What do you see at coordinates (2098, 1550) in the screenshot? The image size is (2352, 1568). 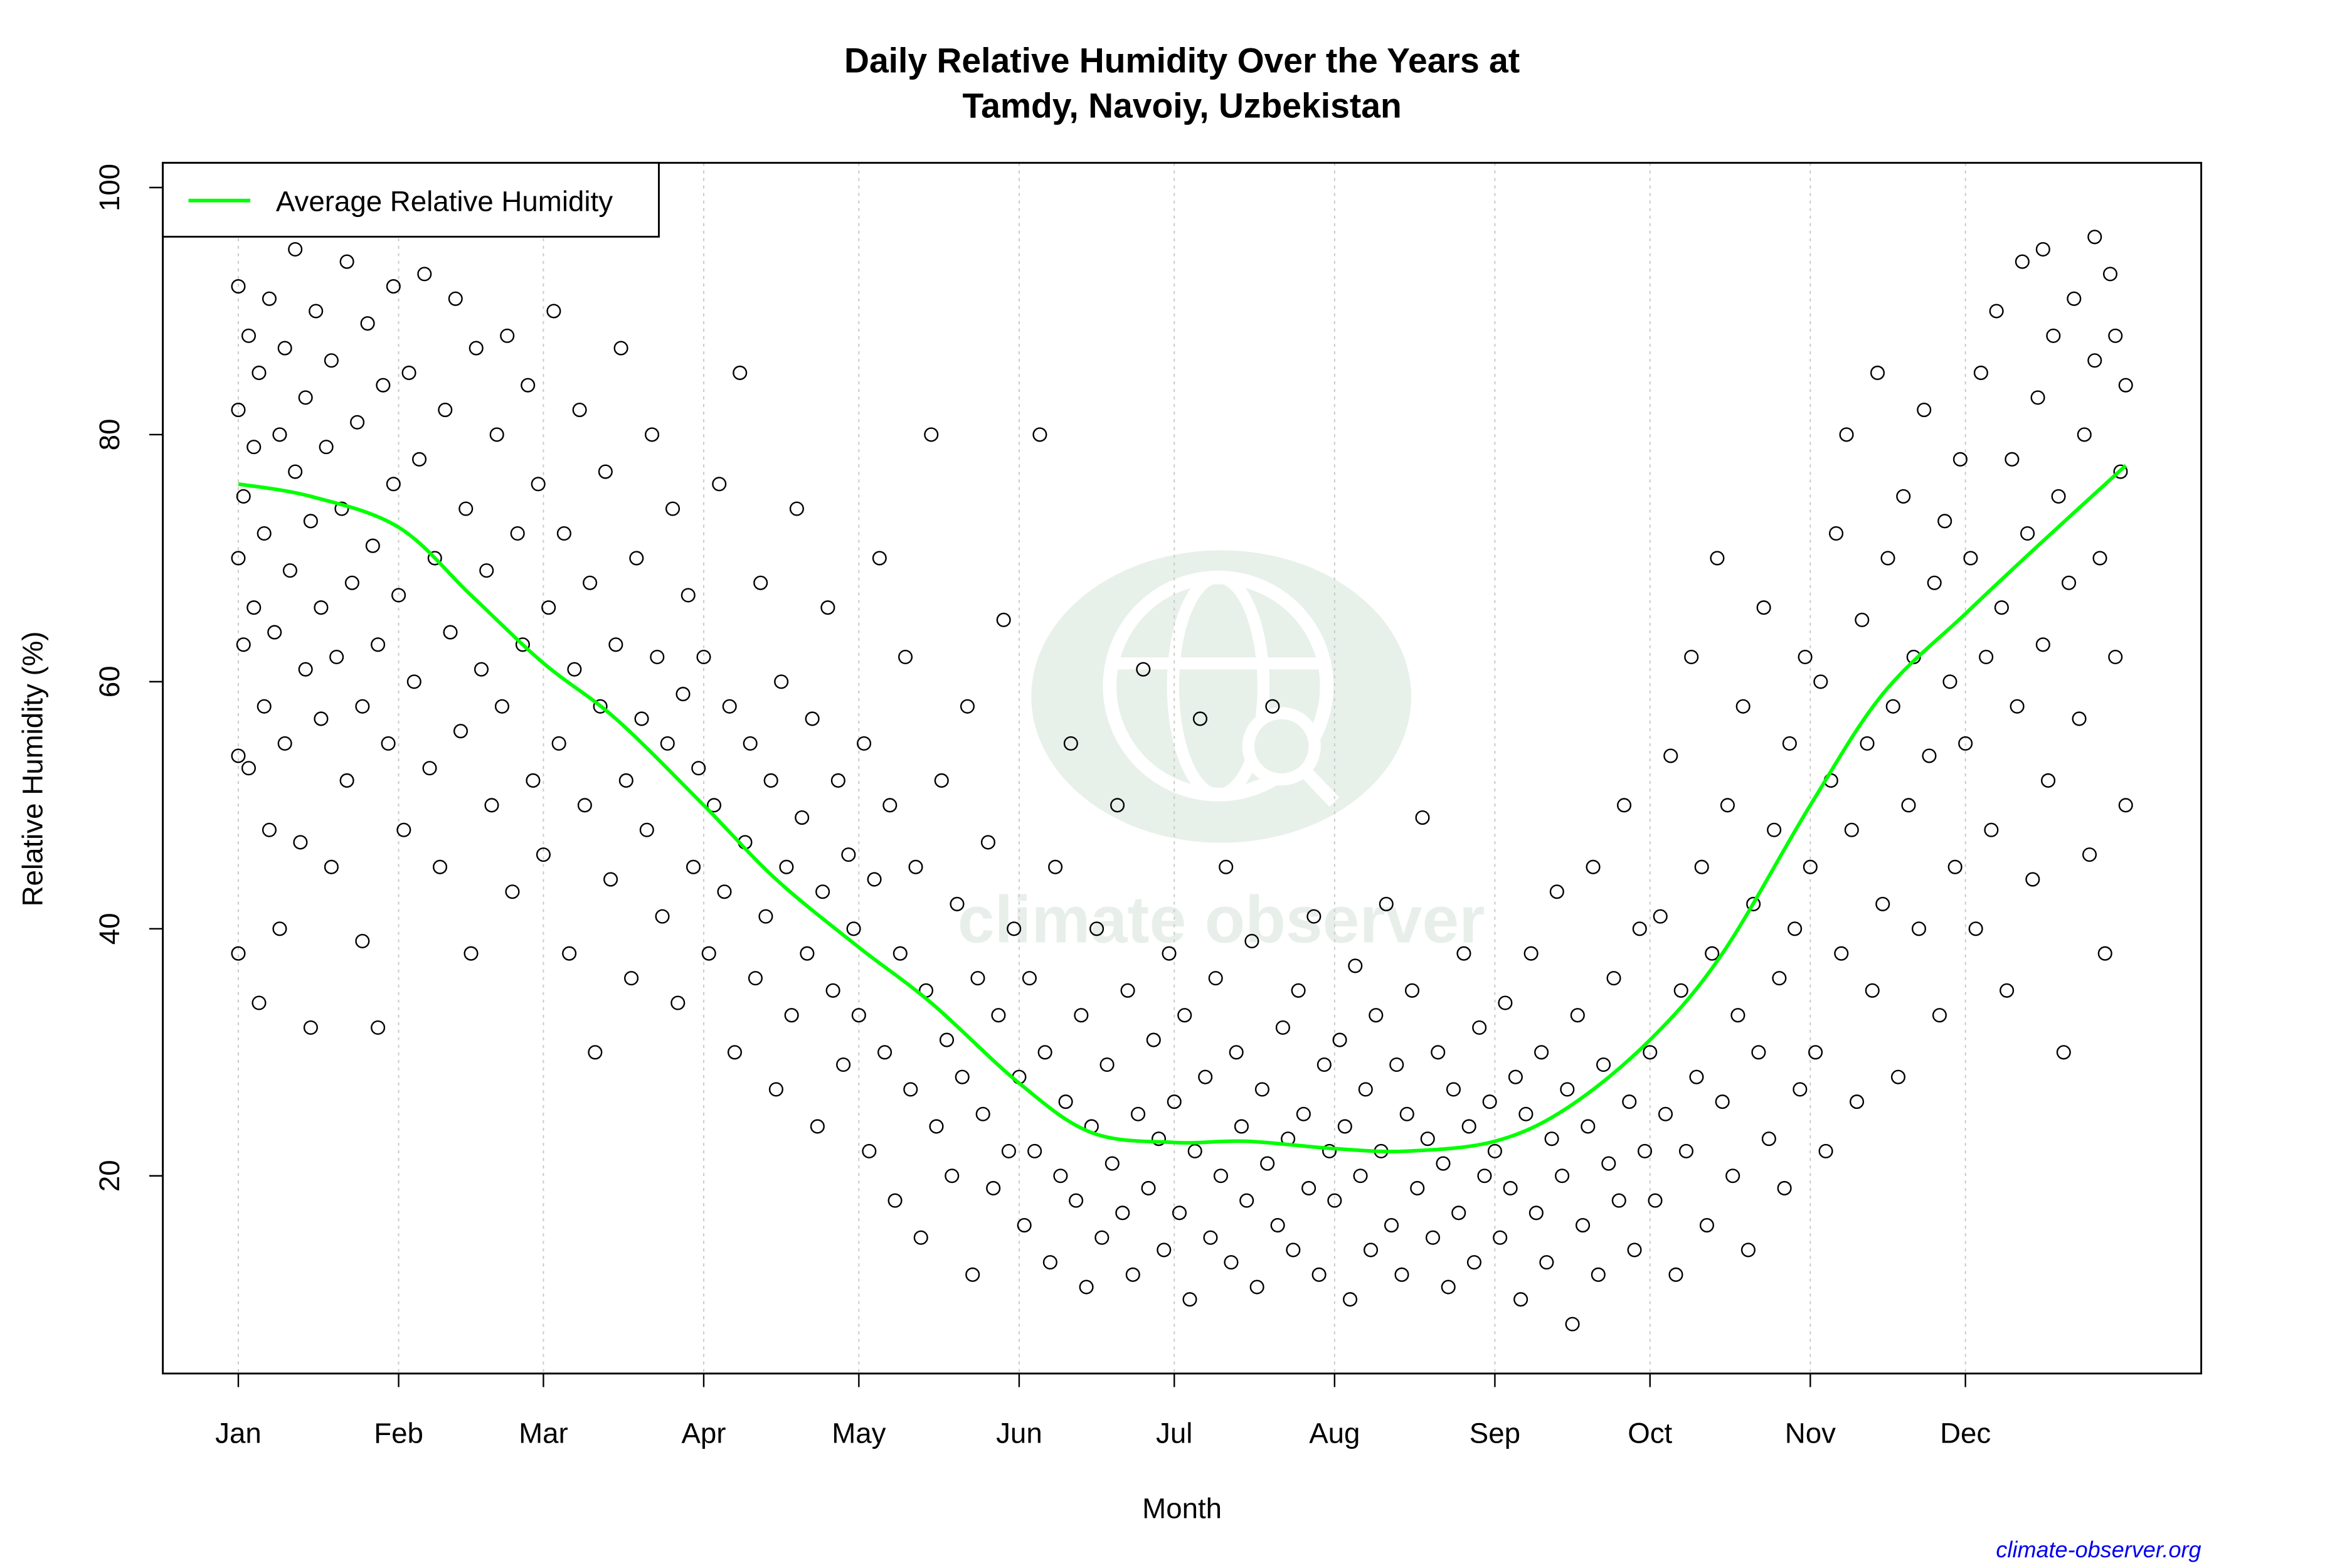 I see `credit-link: climate-observer.org` at bounding box center [2098, 1550].